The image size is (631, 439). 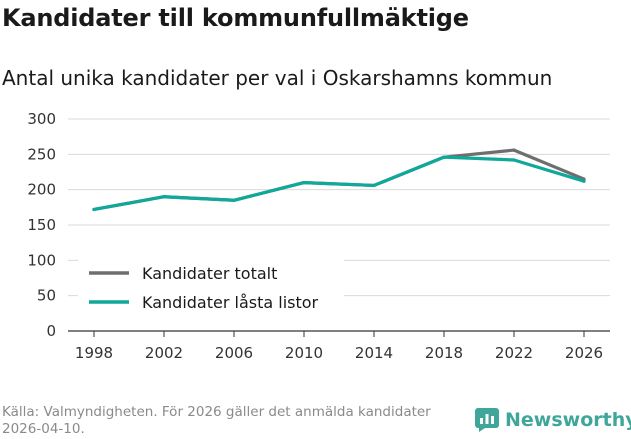 What do you see at coordinates (41, 154) in the screenshot?
I see `y-tick-label: 250` at bounding box center [41, 154].